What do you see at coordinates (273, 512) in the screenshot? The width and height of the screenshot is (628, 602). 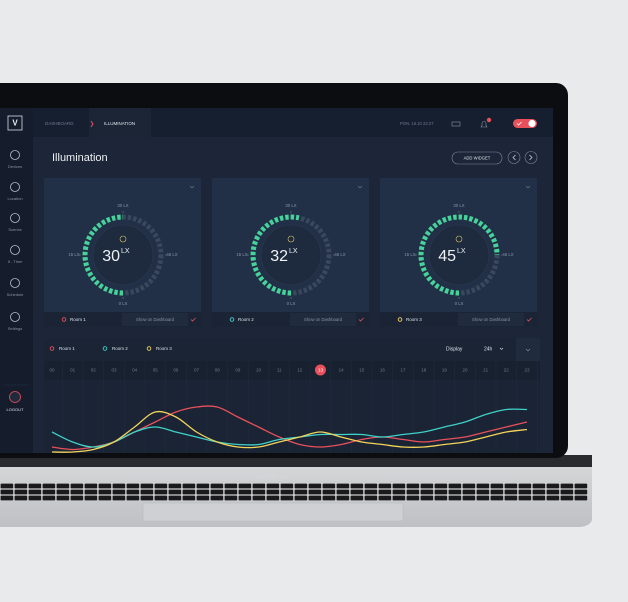 I see `trackpad` at bounding box center [273, 512].